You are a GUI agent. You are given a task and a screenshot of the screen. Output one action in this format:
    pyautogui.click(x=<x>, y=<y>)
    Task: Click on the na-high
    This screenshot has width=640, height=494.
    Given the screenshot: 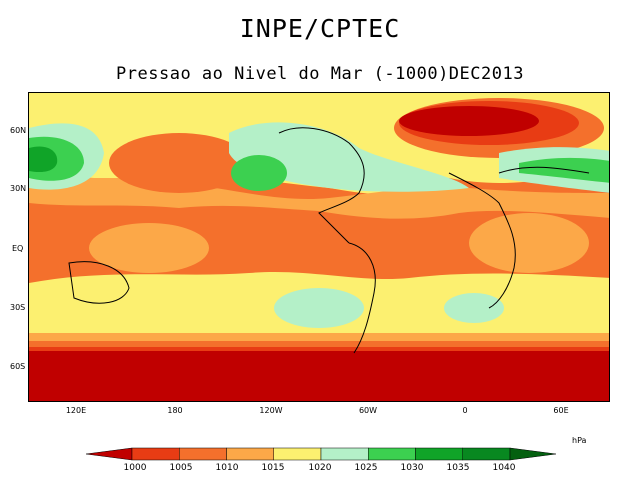 What is the action you would take?
    pyautogui.click(x=349, y=157)
    